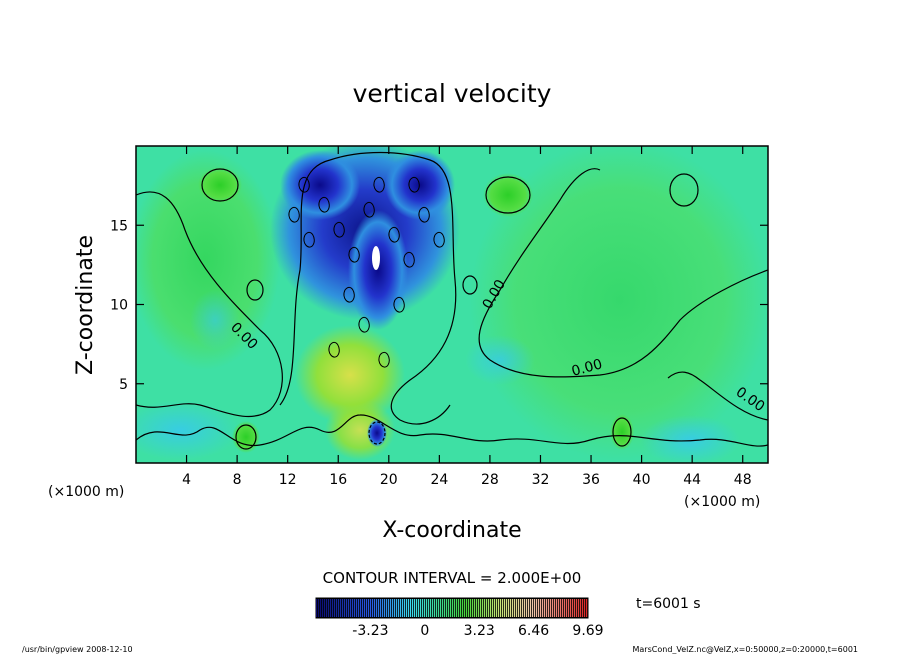 The image size is (904, 654). What do you see at coordinates (623, 273) in the screenshot?
I see `contour-right-wedge` at bounding box center [623, 273].